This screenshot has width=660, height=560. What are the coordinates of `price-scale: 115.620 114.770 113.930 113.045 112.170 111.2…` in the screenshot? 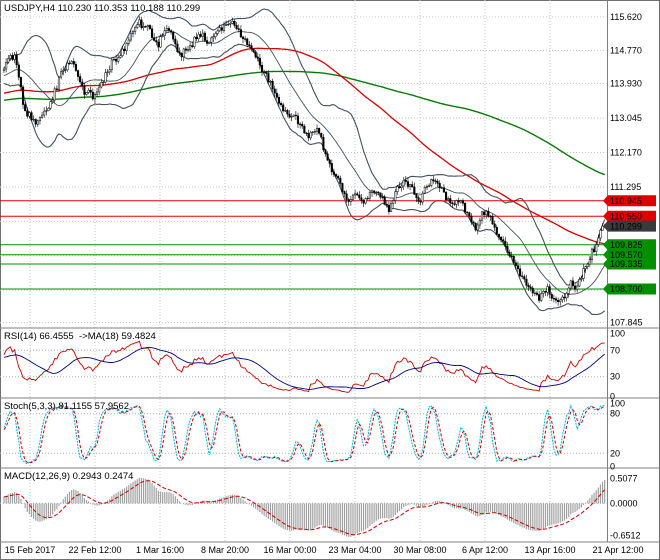 It's located at (629, 276).